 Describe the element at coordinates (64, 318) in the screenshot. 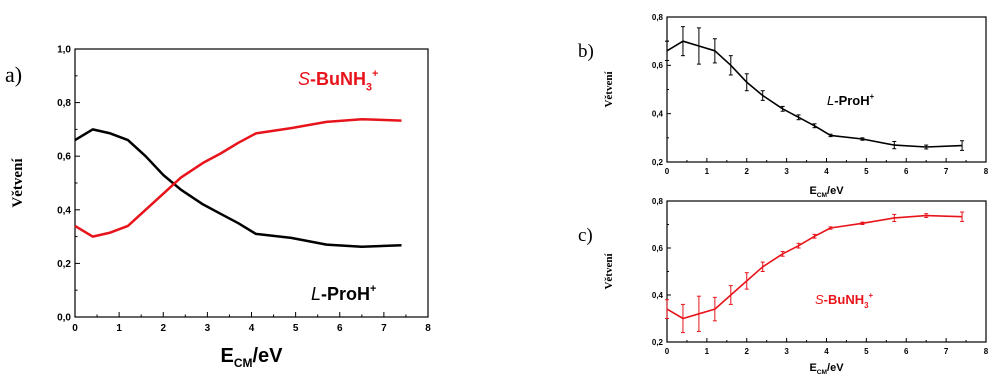

I see `y-tick-label: 0,0` at that location.